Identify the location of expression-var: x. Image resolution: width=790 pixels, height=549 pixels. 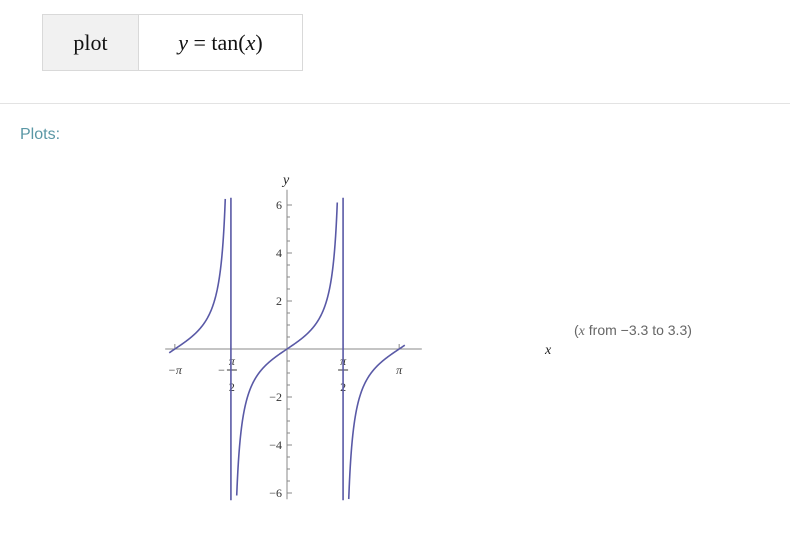
(250, 42).